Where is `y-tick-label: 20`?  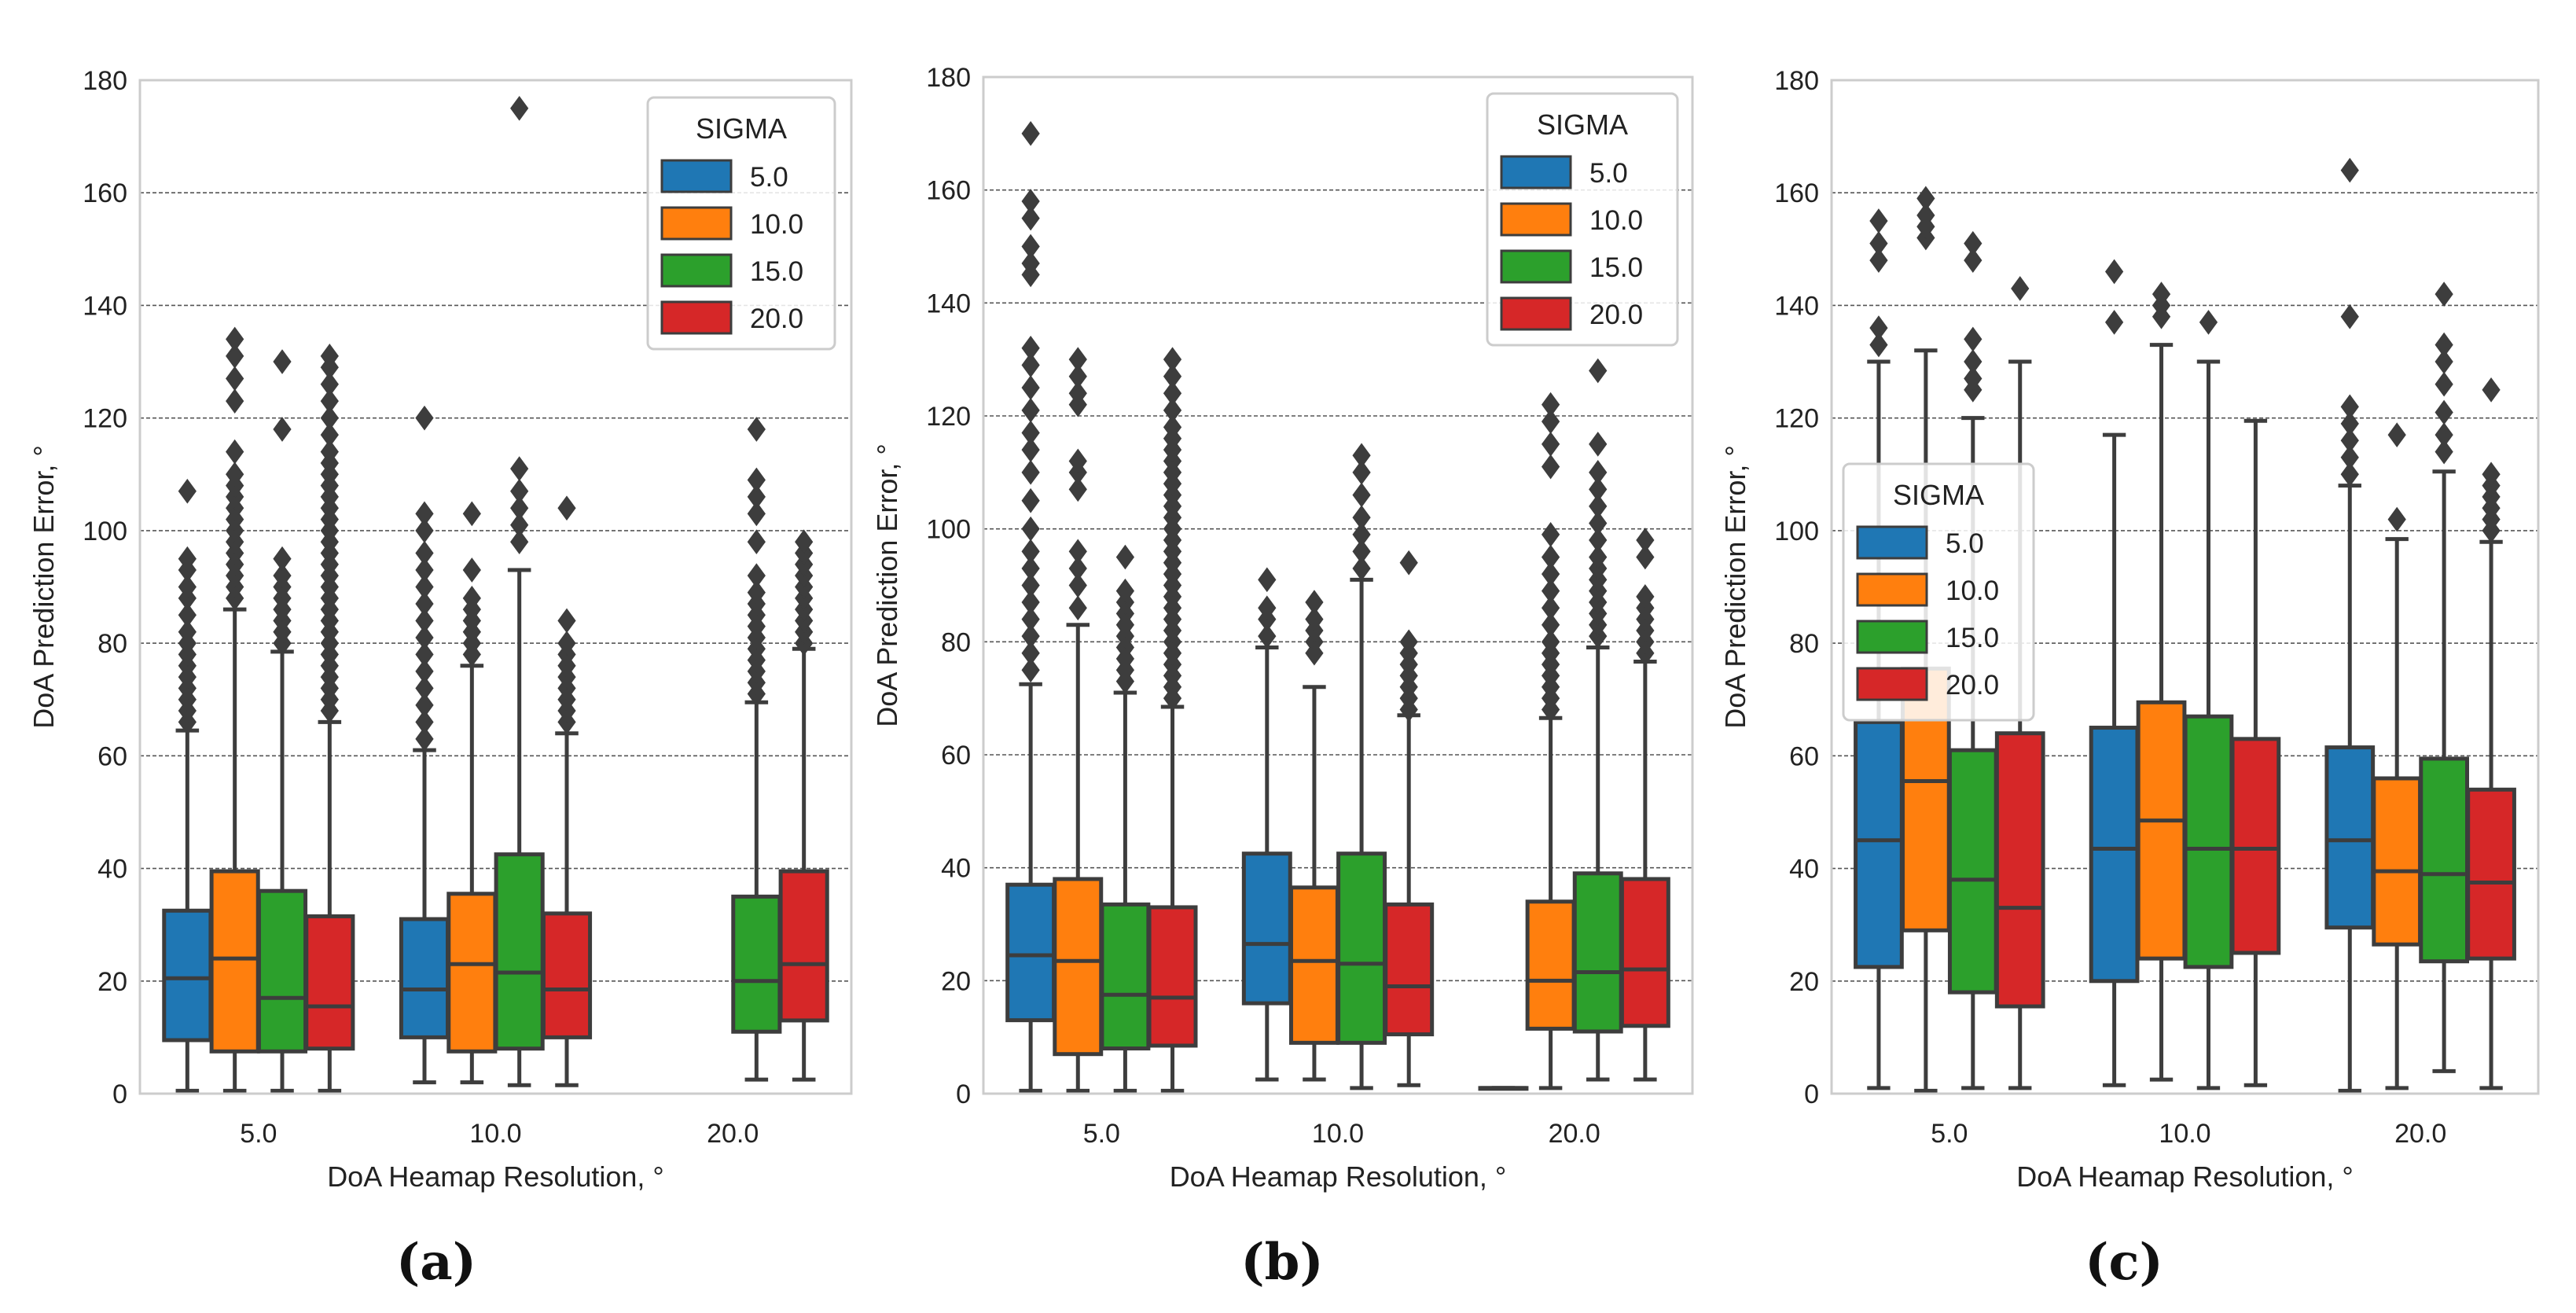 y-tick-label: 20 is located at coordinates (1804, 982).